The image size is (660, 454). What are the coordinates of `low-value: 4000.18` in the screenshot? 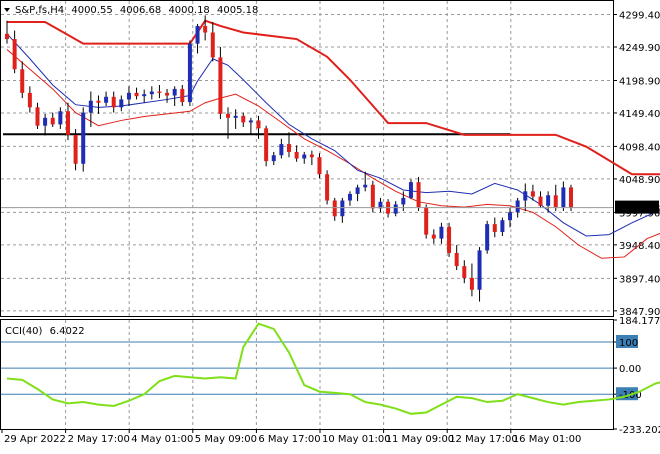 It's located at (188, 10).